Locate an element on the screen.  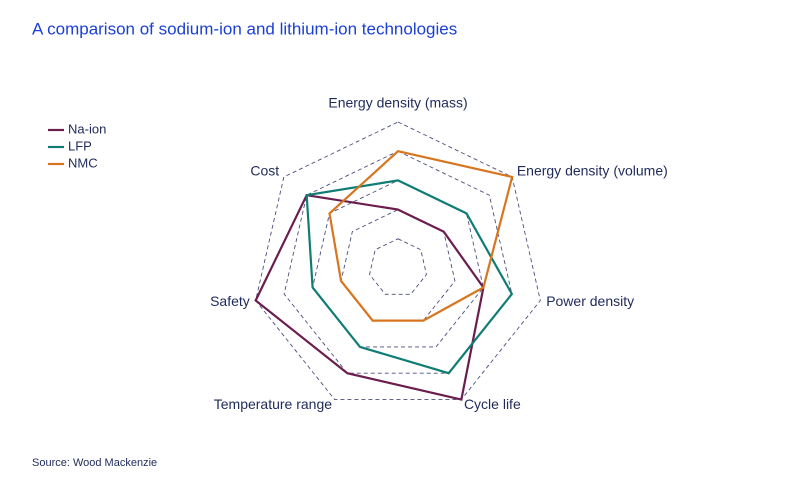
axis-label: Energy density (volume) is located at coordinates (592, 171).